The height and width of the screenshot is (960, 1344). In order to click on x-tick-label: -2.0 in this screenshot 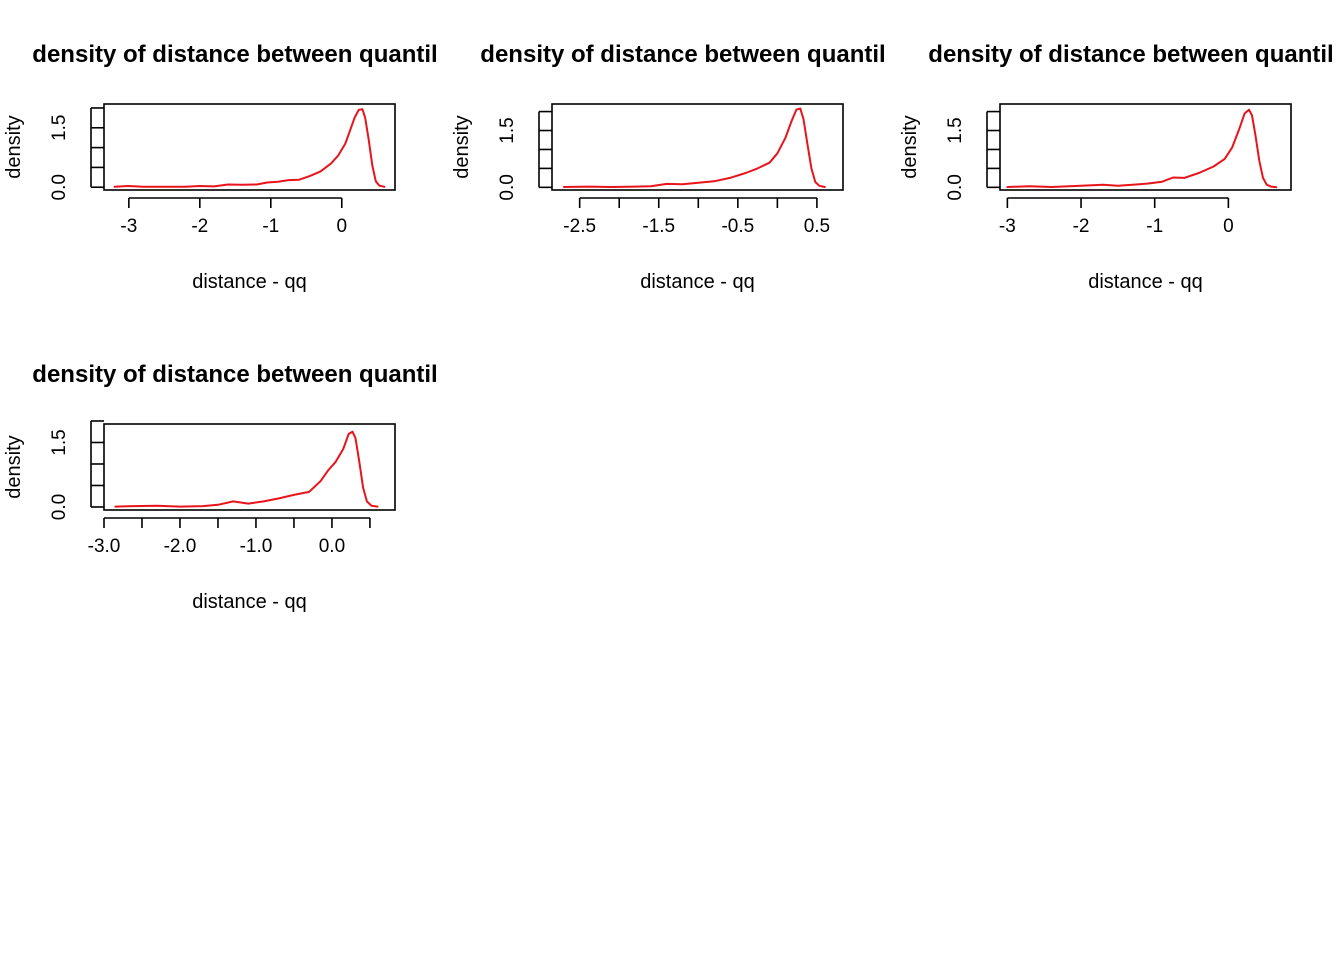, I will do `click(180, 546)`.